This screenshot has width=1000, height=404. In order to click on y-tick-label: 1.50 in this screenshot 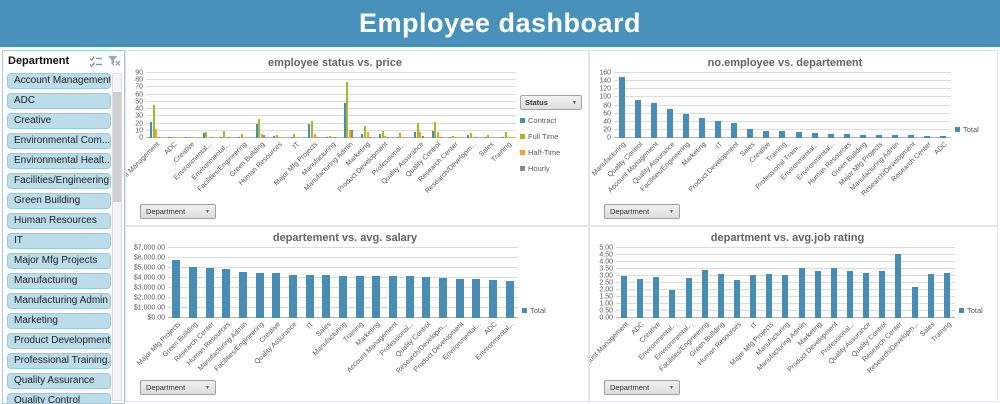, I will do `click(606, 297)`.